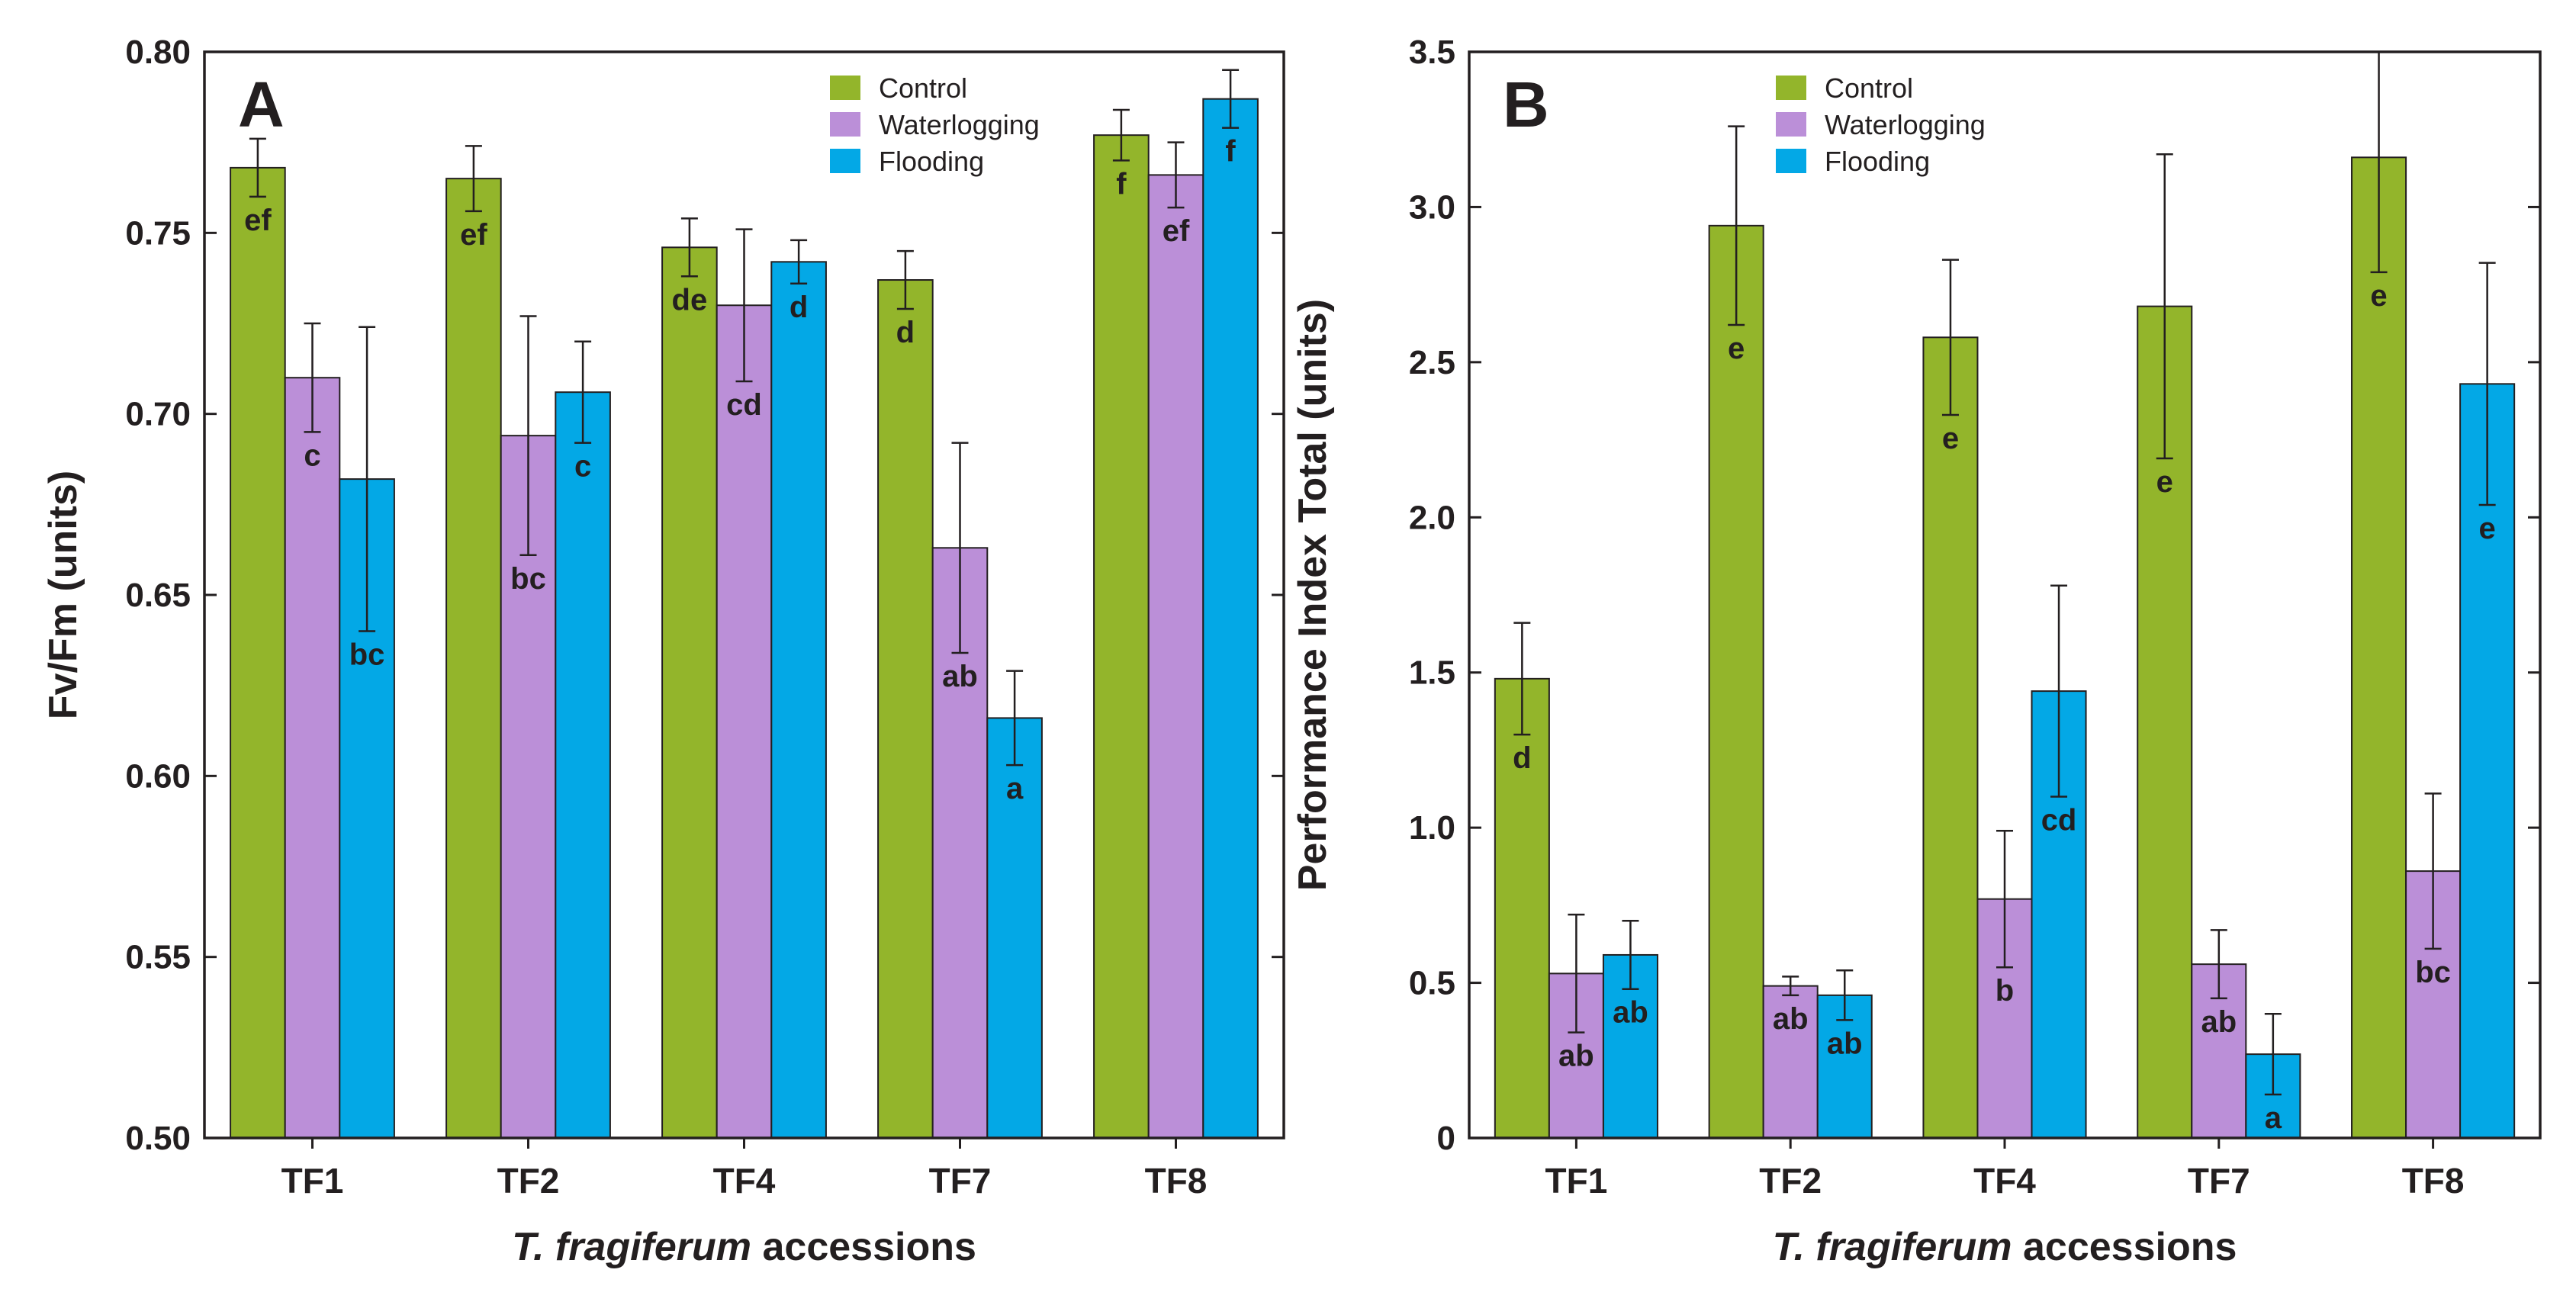 The width and height of the screenshot is (2576, 1289). What do you see at coordinates (1446, 1138) in the screenshot?
I see `y-tick-label: 0` at bounding box center [1446, 1138].